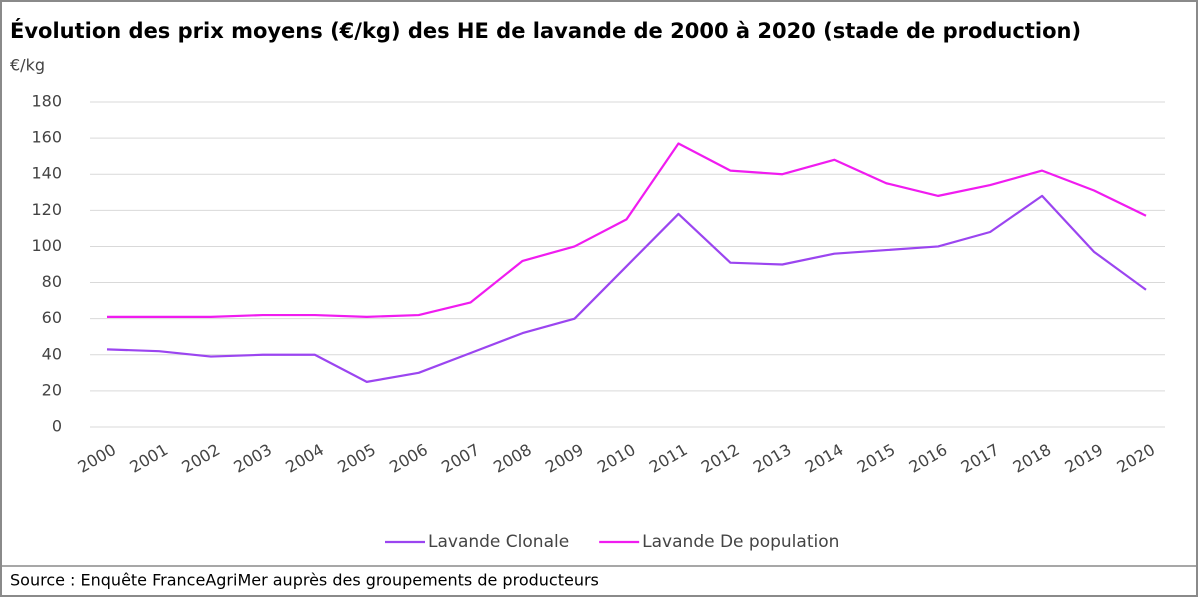 This screenshot has width=1198, height=601. Describe the element at coordinates (52, 389) in the screenshot. I see `y-tick-label: 20` at that location.